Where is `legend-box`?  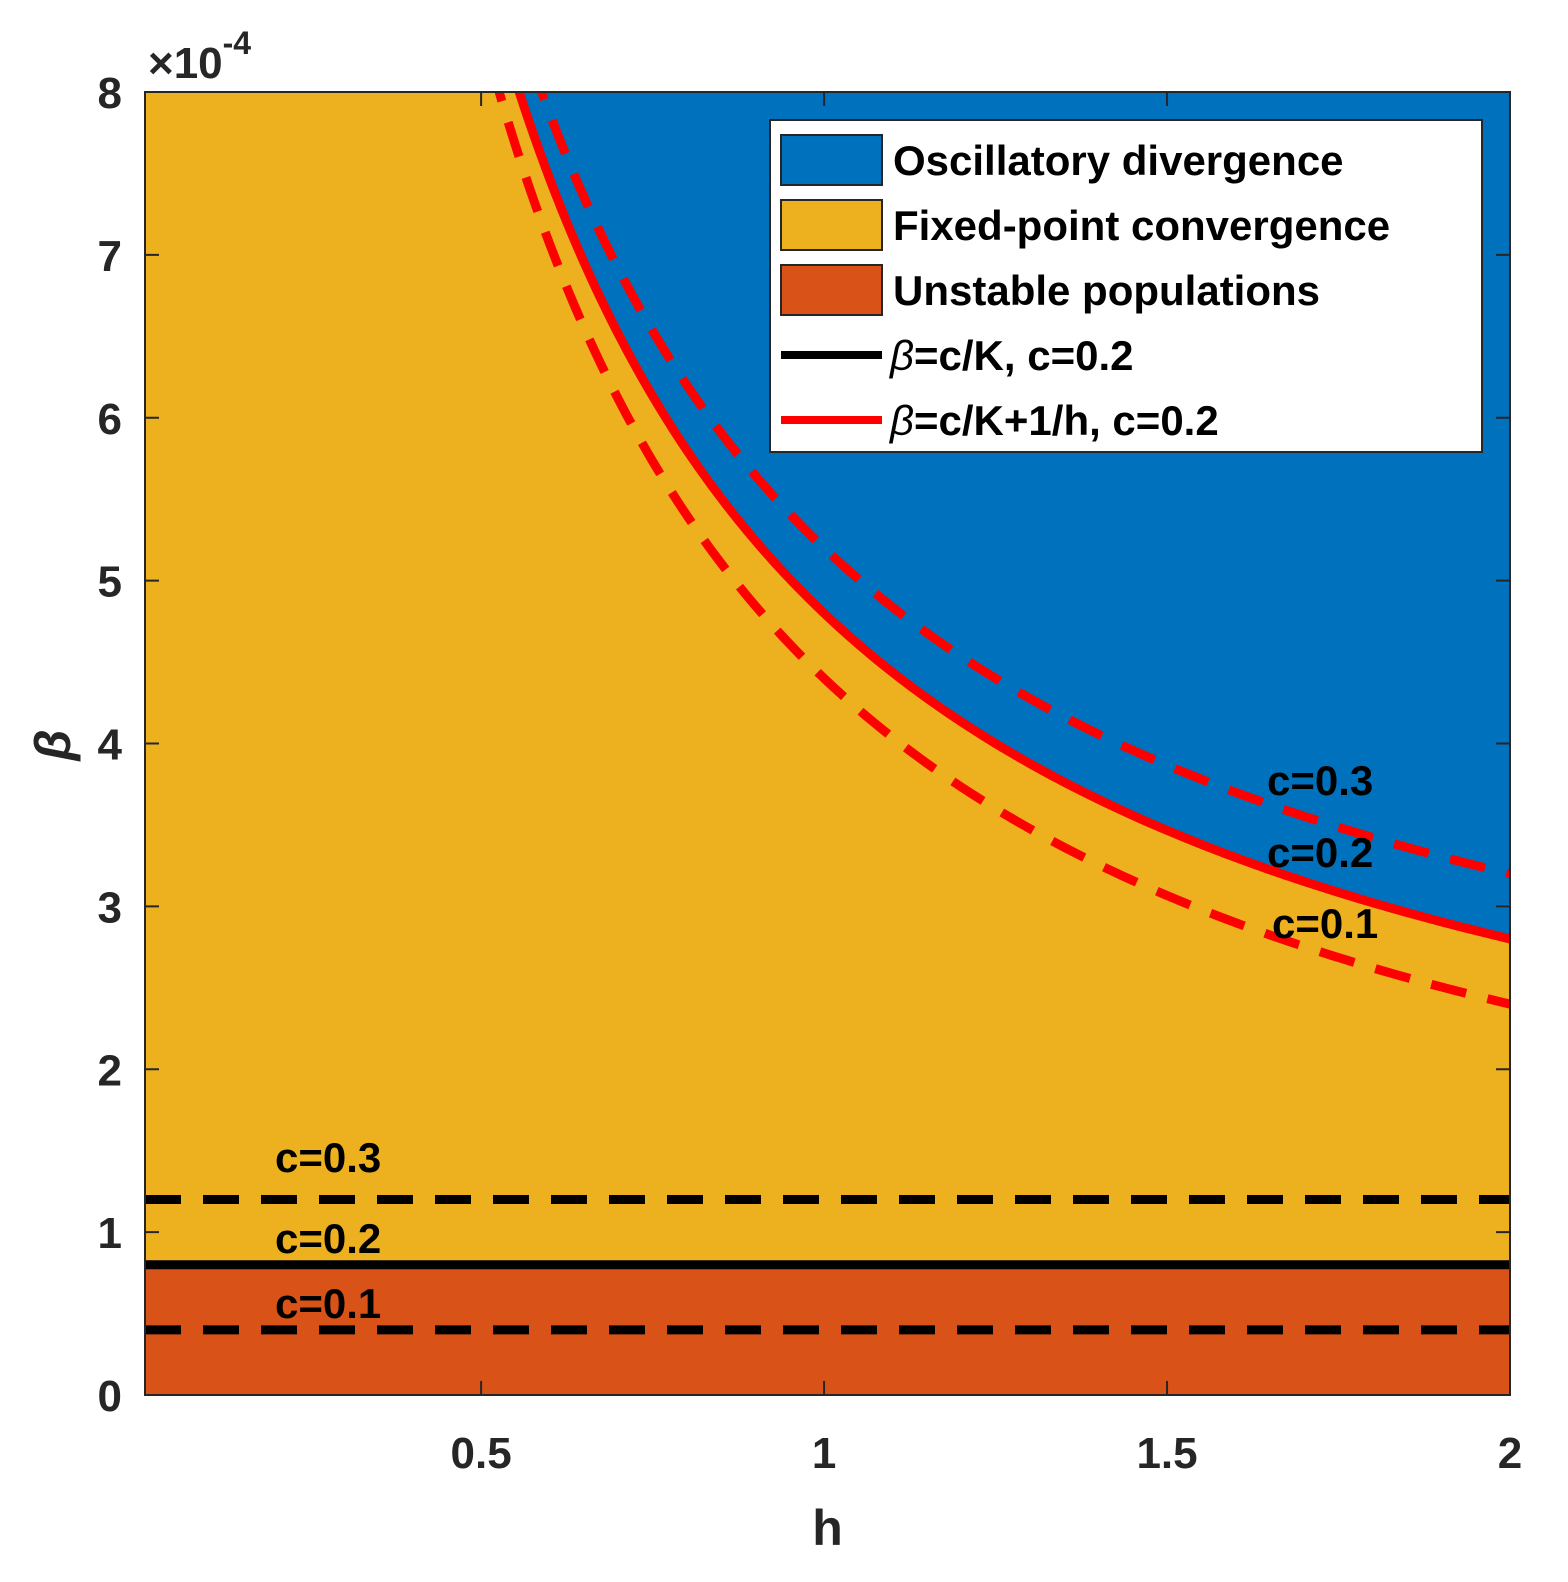 legend-box is located at coordinates (1126, 286).